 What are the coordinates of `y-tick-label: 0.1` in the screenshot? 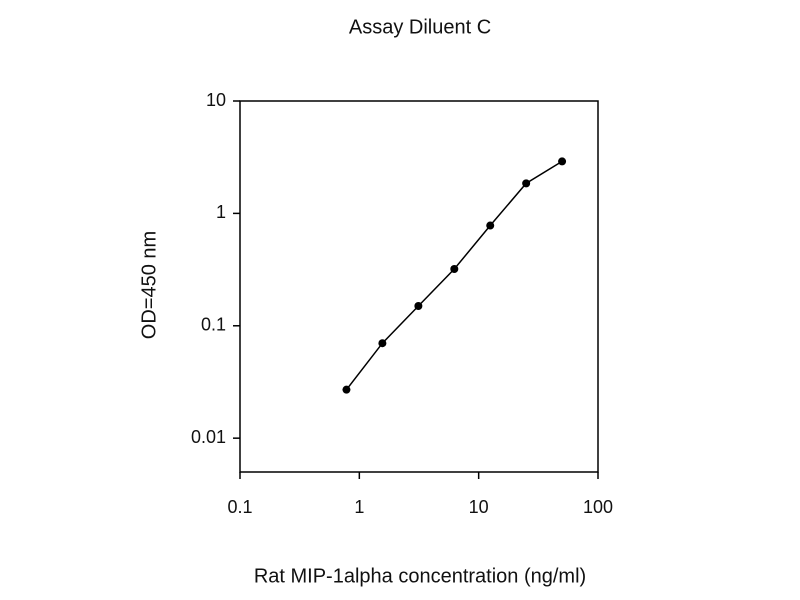 It's located at (213, 325).